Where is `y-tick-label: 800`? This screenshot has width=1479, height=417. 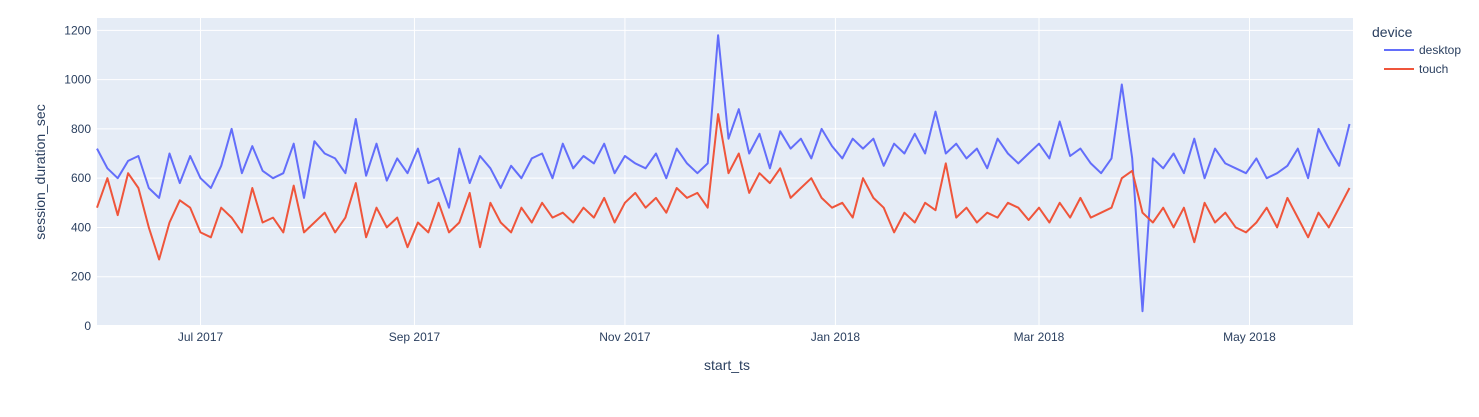 y-tick-label: 800 is located at coordinates (81, 129).